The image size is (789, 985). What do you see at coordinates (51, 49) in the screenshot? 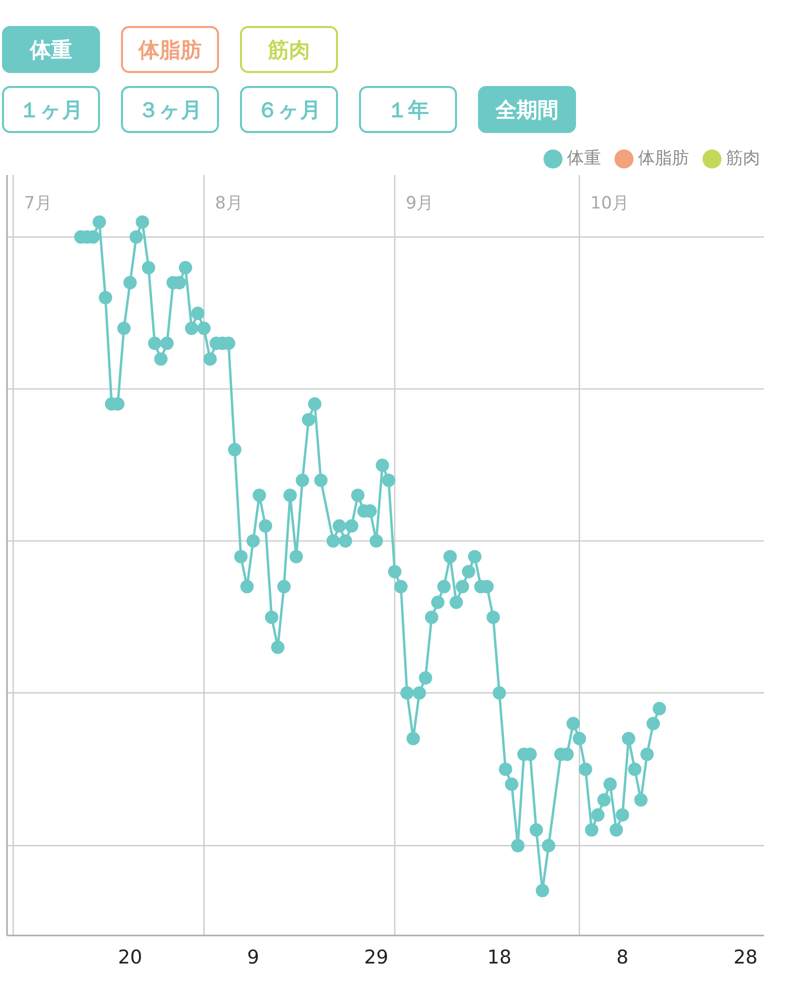
I see `toggle-button: 体重` at bounding box center [51, 49].